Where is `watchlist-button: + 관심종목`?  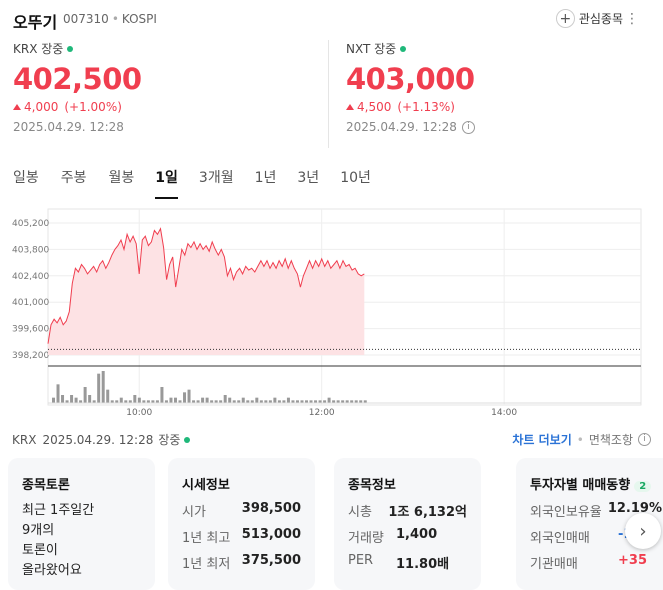
watchlist-button: + 관심종목 is located at coordinates (589, 18).